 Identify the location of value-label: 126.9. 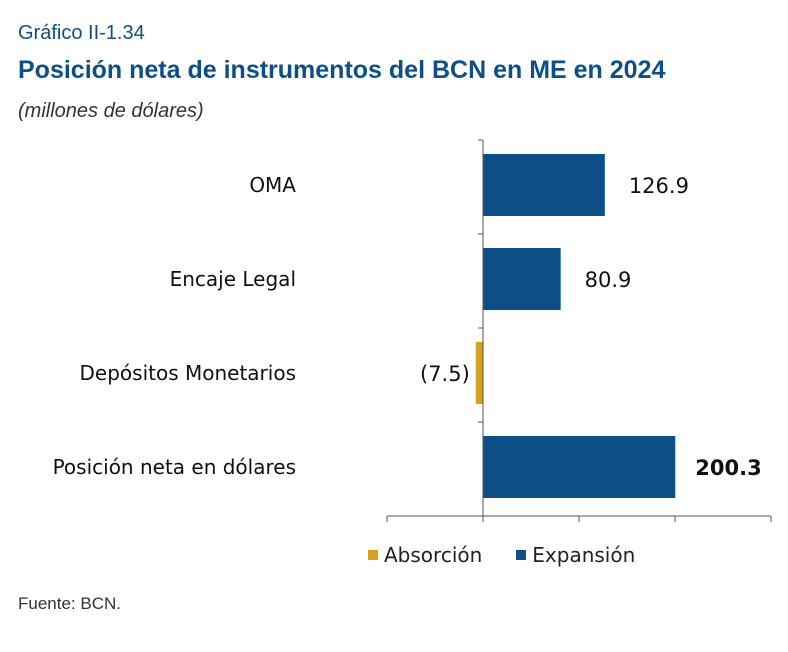
(659, 186).